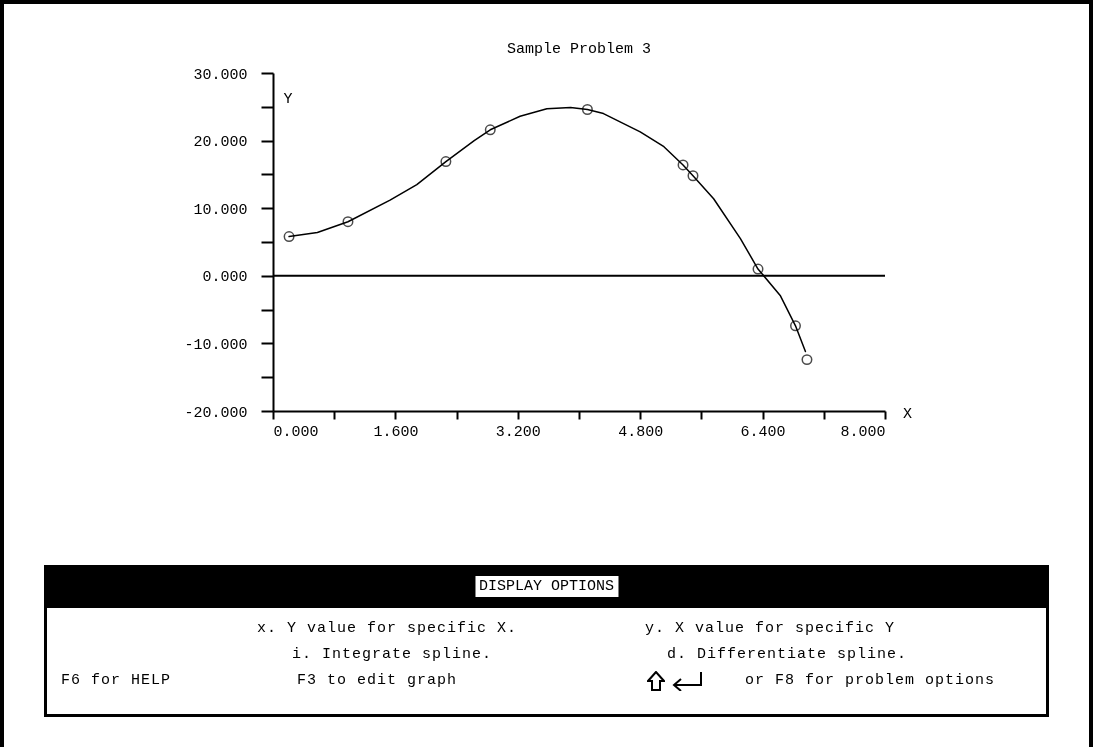 The height and width of the screenshot is (747, 1093). Describe the element at coordinates (579, 49) in the screenshot. I see `chart-title: Sample Problem 3` at that location.